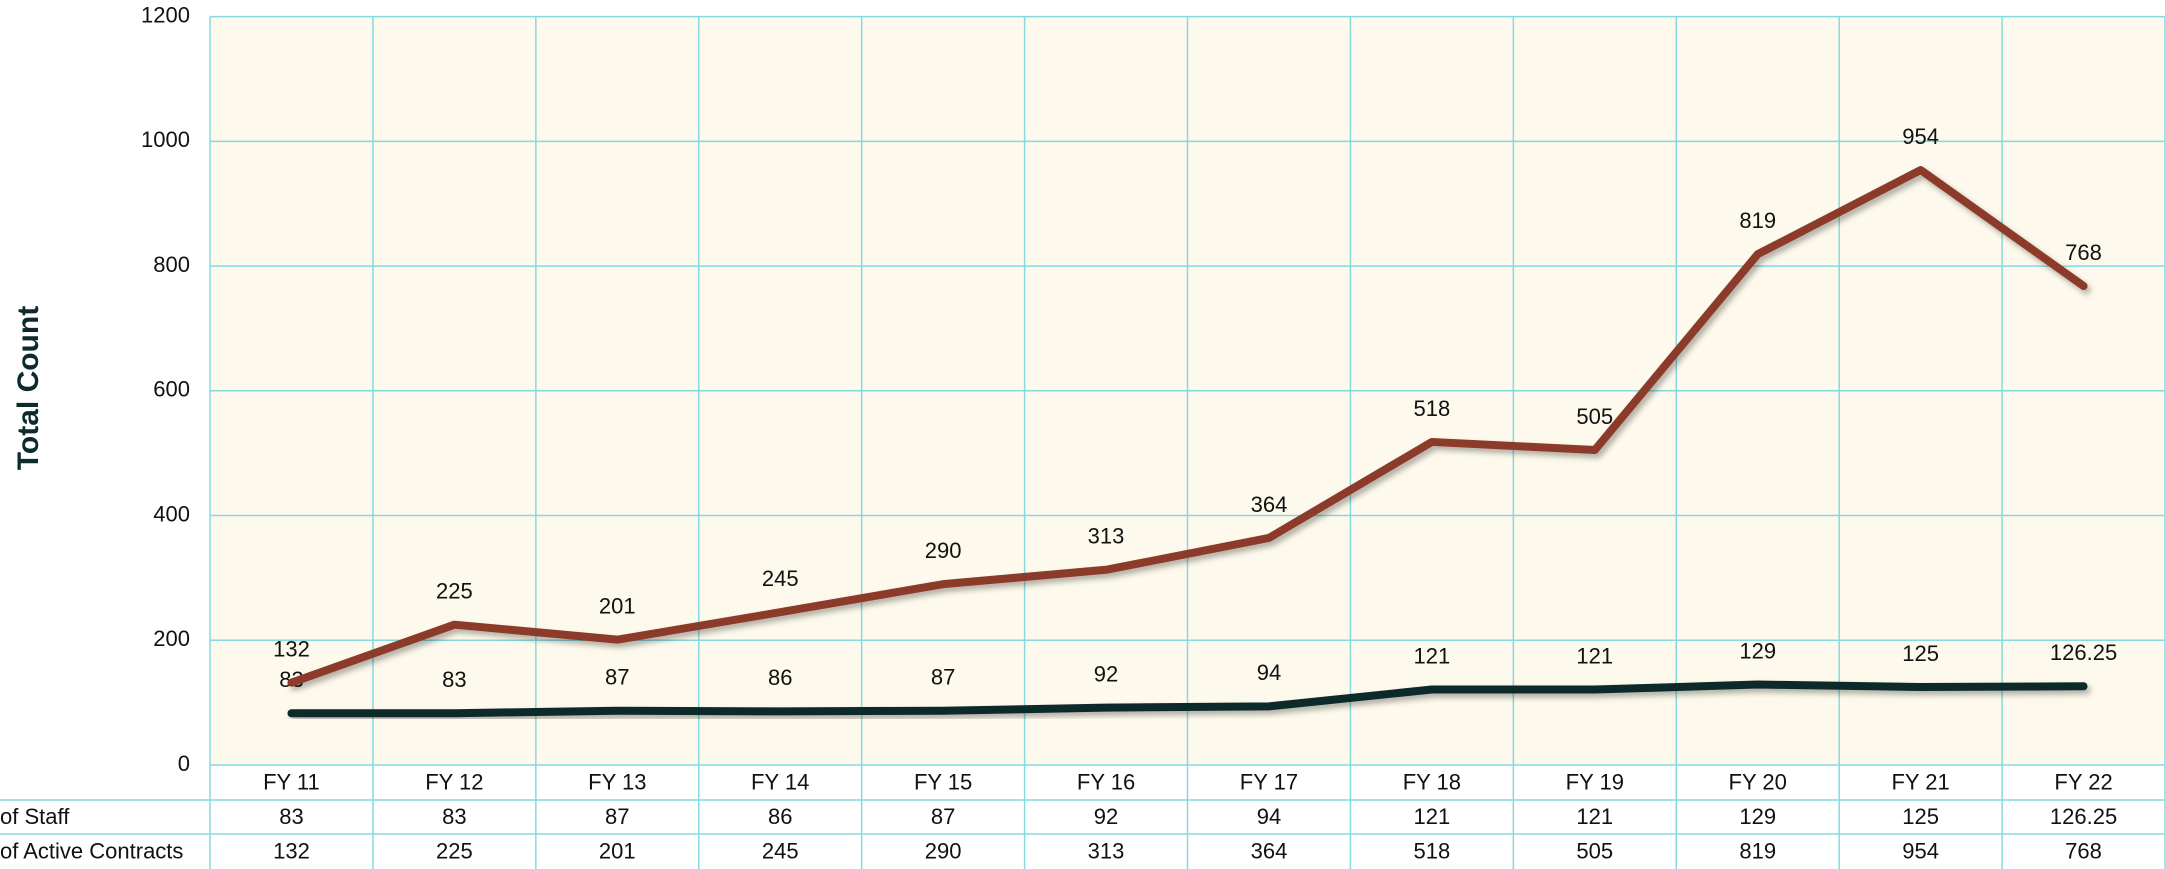 The height and width of the screenshot is (869, 2165). I want to click on x-tick-label: FY 20, so click(1758, 781).